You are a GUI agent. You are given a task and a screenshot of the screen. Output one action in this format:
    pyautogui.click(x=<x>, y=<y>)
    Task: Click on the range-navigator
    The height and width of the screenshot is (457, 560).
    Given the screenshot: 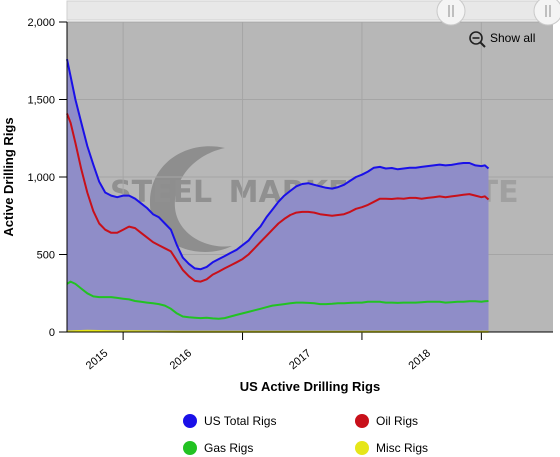 What is the action you would take?
    pyautogui.click(x=313, y=13)
    